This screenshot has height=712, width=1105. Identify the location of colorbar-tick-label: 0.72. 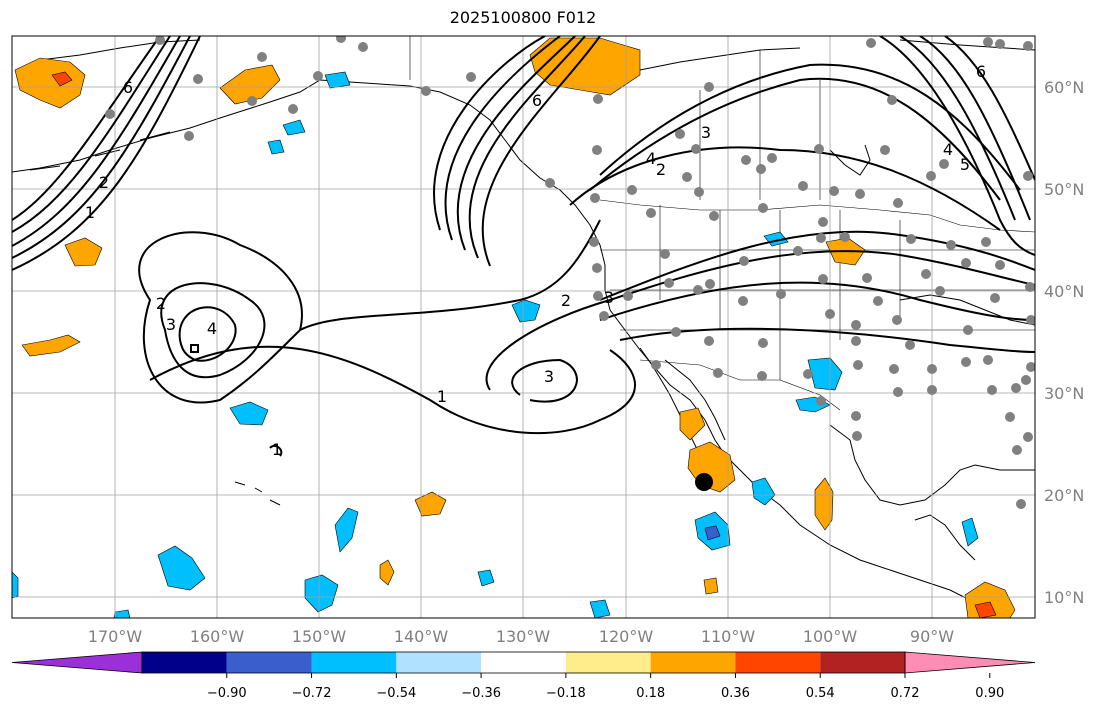
(905, 693).